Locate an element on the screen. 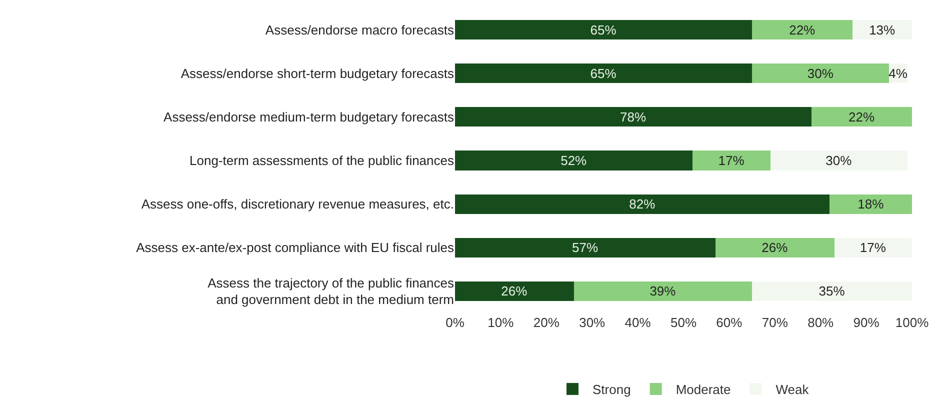  x-tick-label: 50% is located at coordinates (683, 322).